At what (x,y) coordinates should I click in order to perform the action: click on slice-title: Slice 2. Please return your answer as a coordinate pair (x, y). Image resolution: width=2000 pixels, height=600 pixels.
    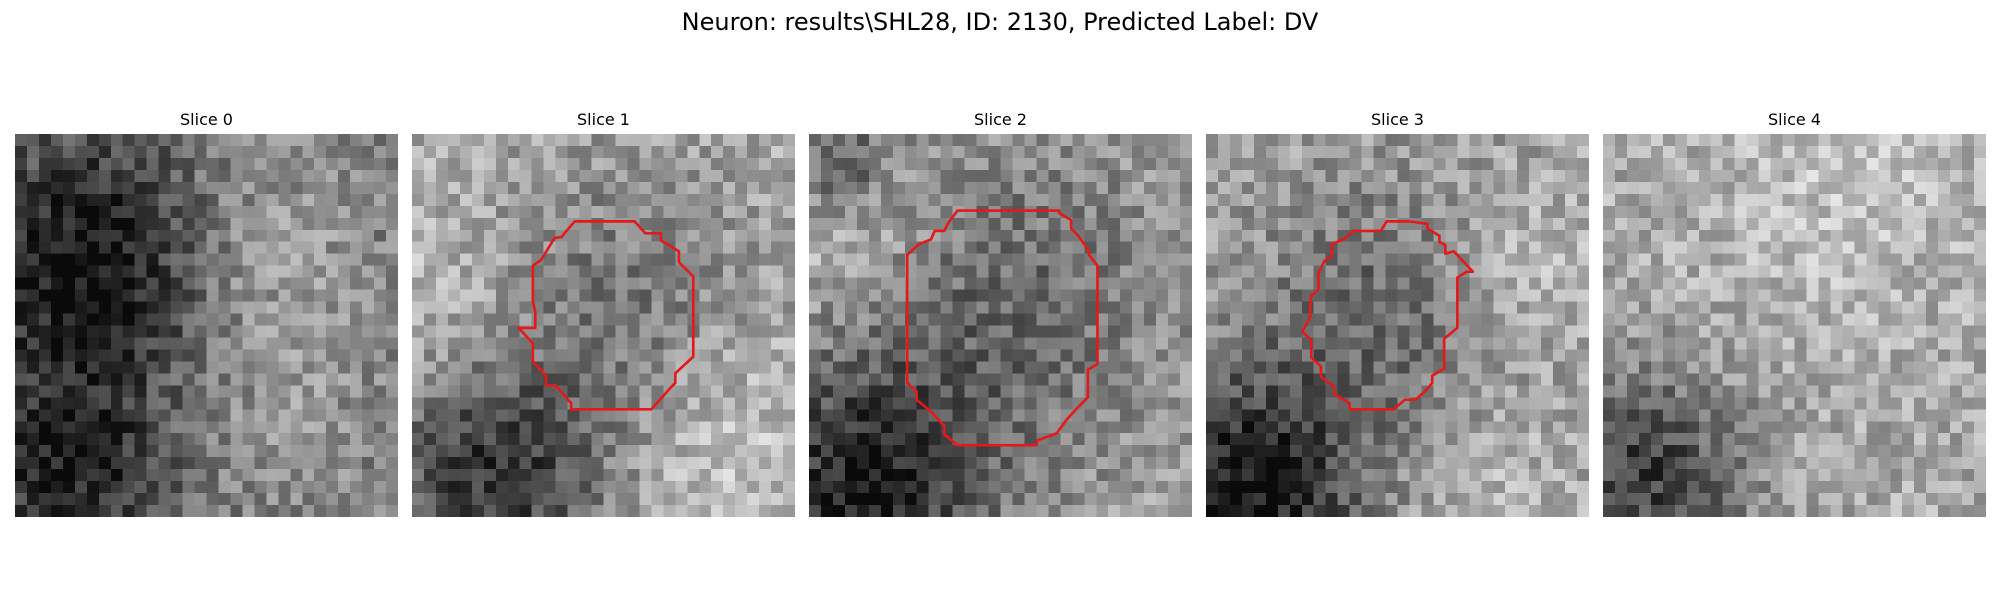
    Looking at the image, I should click on (1000, 119).